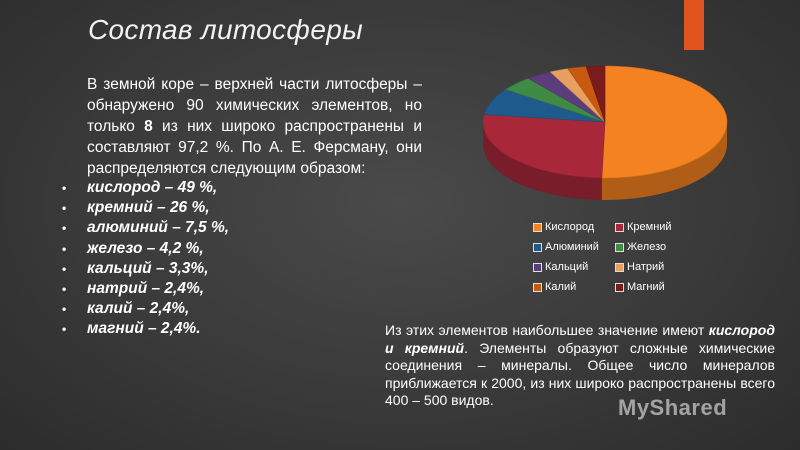 This screenshot has height=450, width=800. I want to click on legend-label: Алюминий, so click(572, 247).